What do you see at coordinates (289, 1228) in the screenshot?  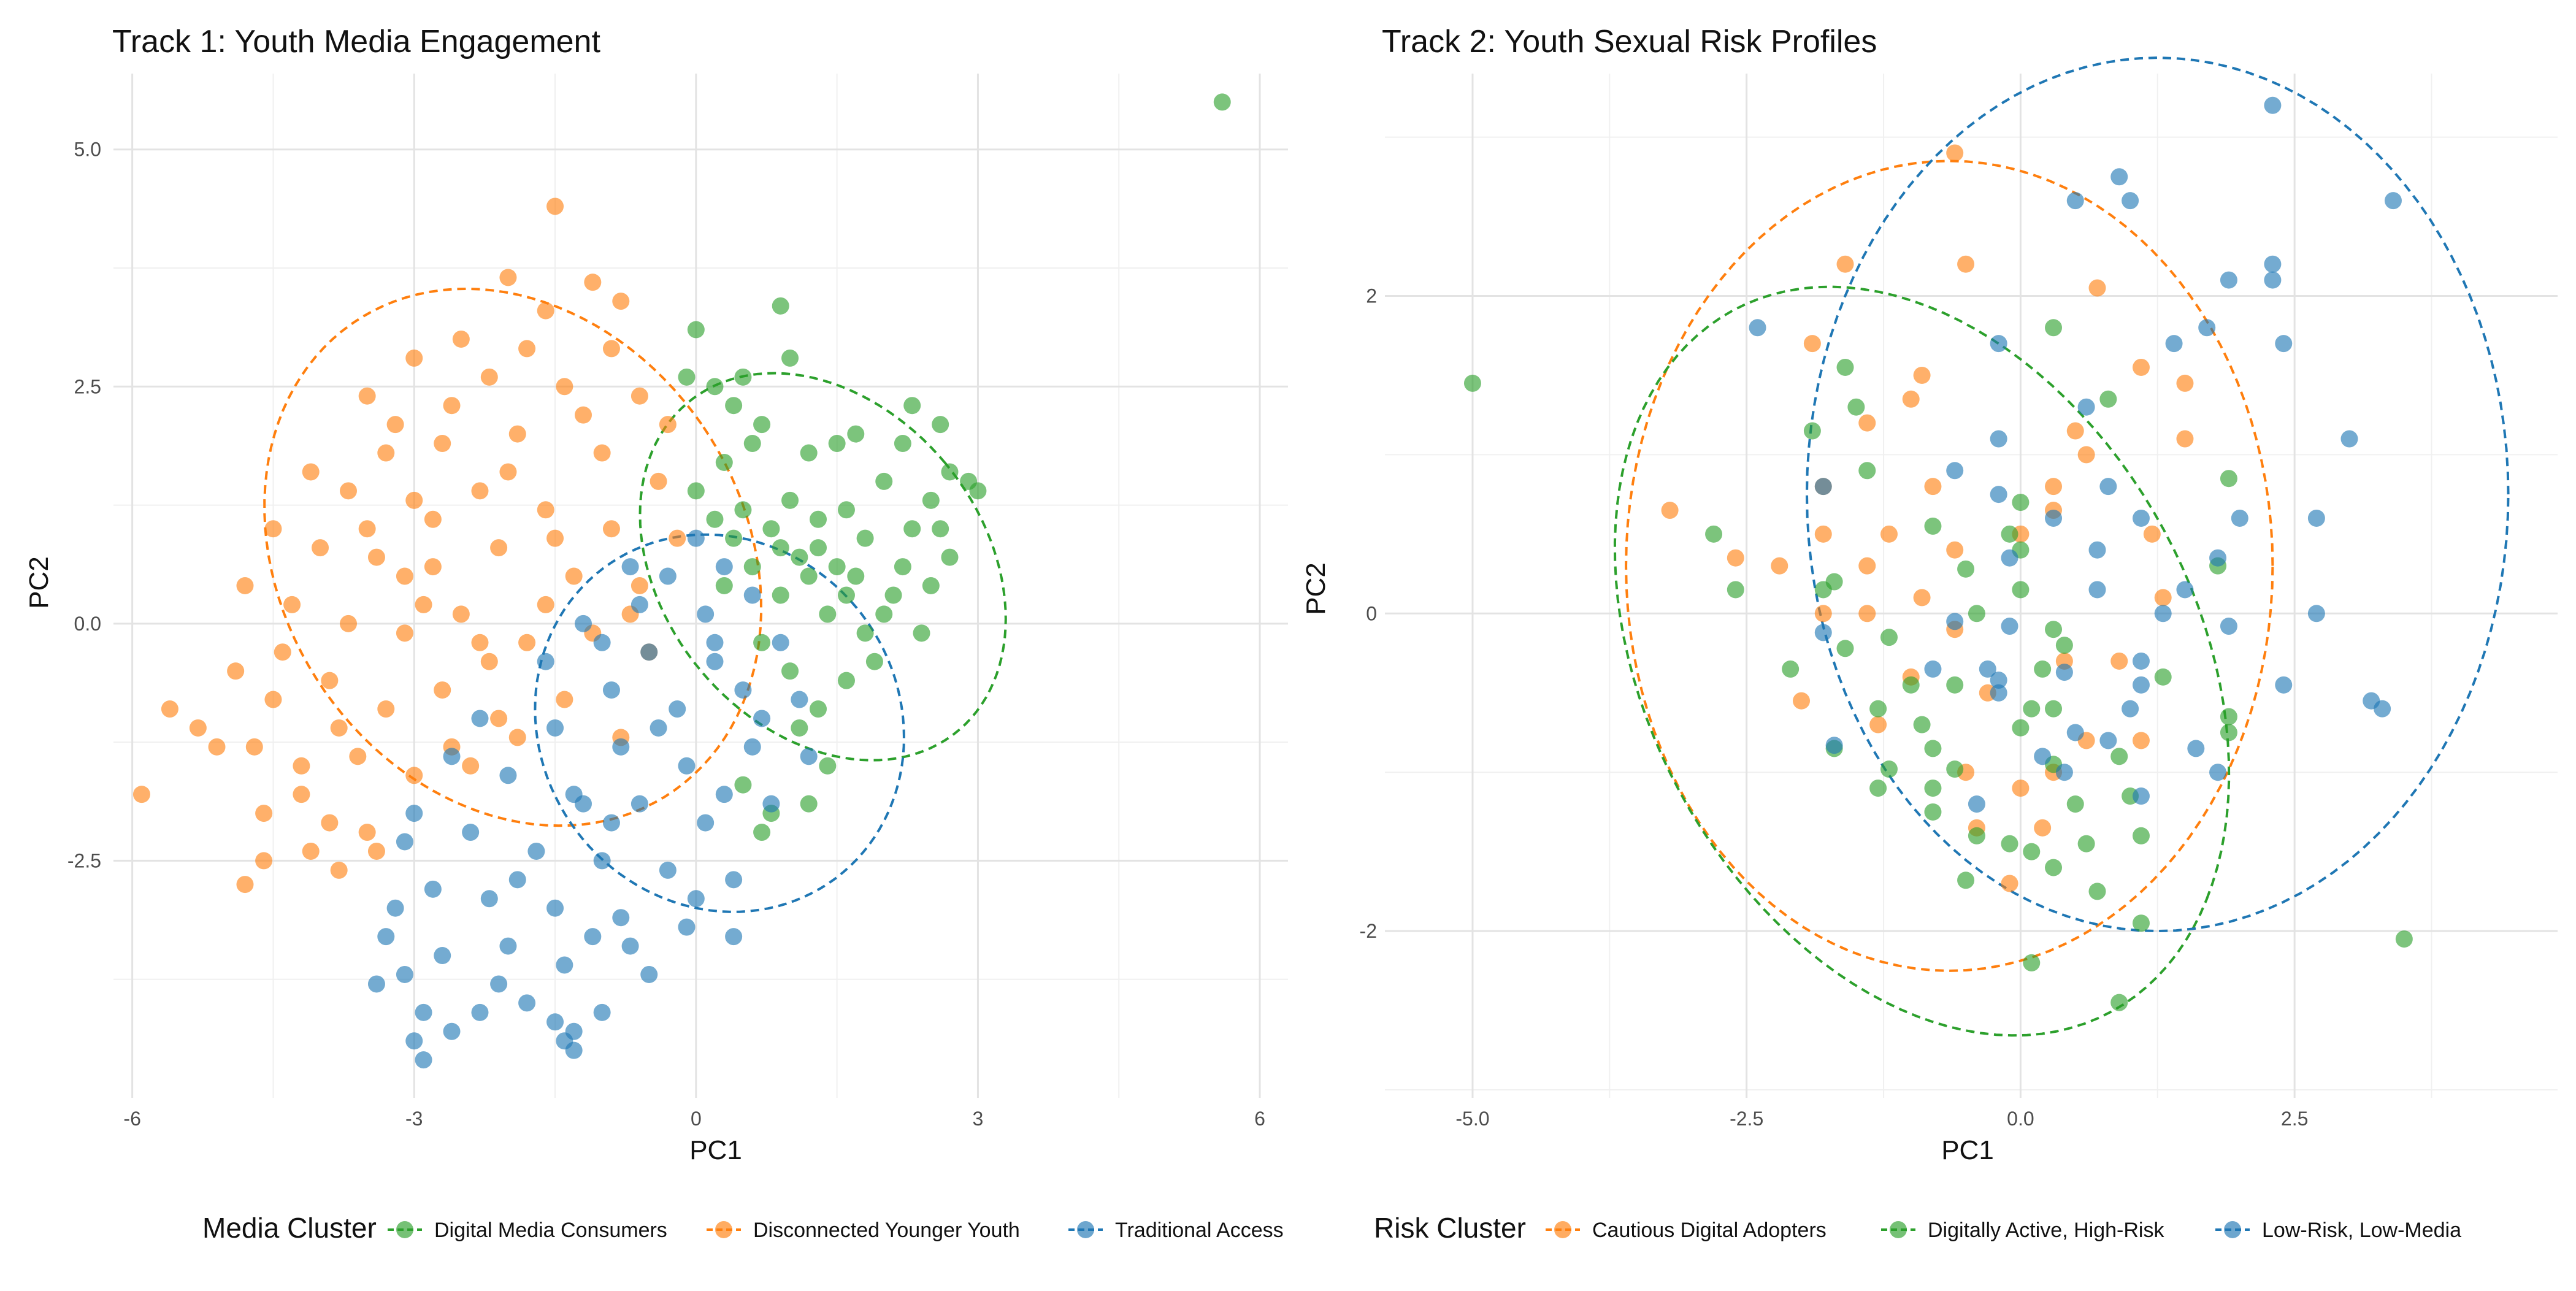 I see `legend-title: Media Cluster` at bounding box center [289, 1228].